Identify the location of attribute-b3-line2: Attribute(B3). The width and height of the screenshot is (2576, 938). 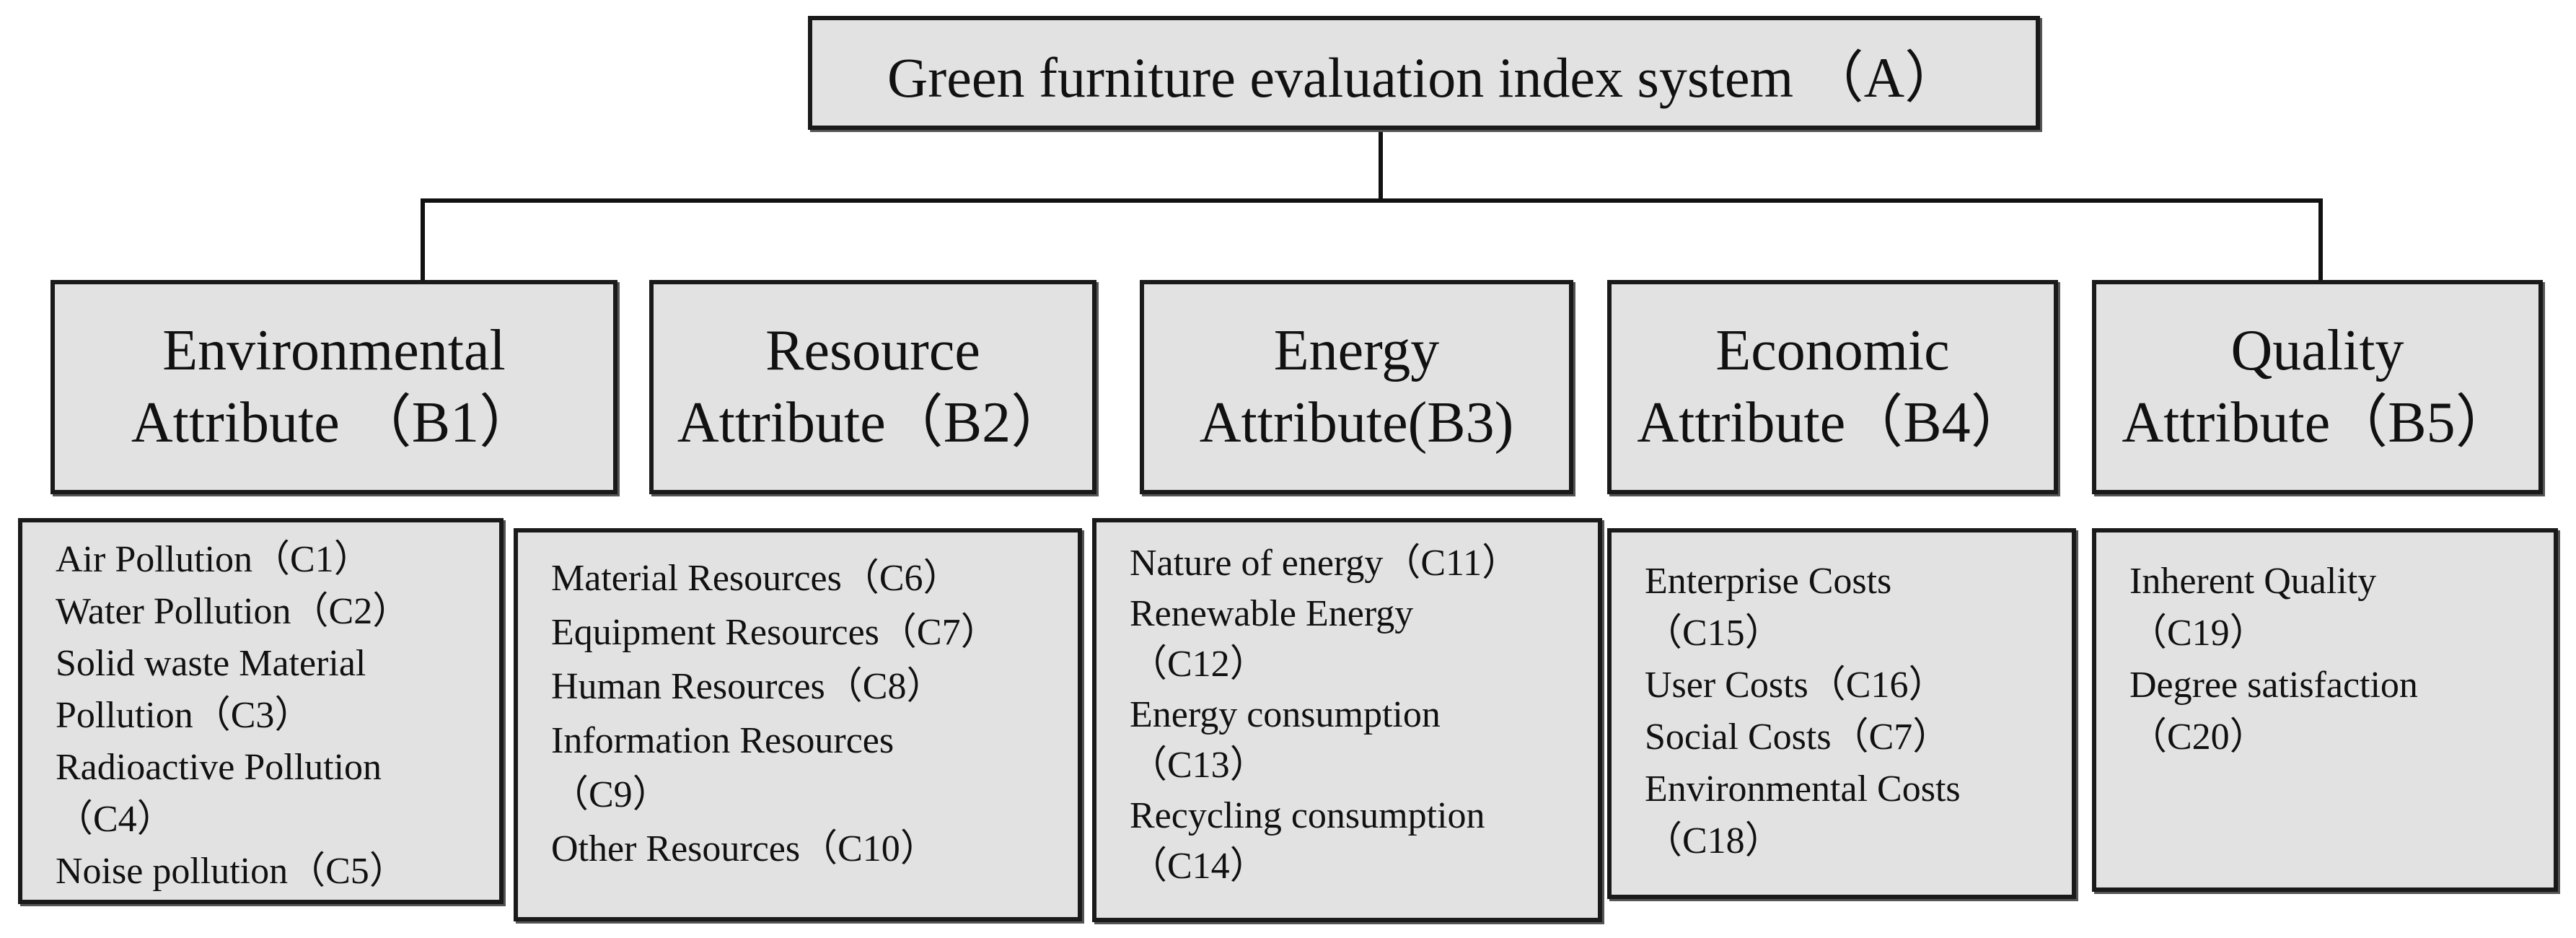
(1356, 423).